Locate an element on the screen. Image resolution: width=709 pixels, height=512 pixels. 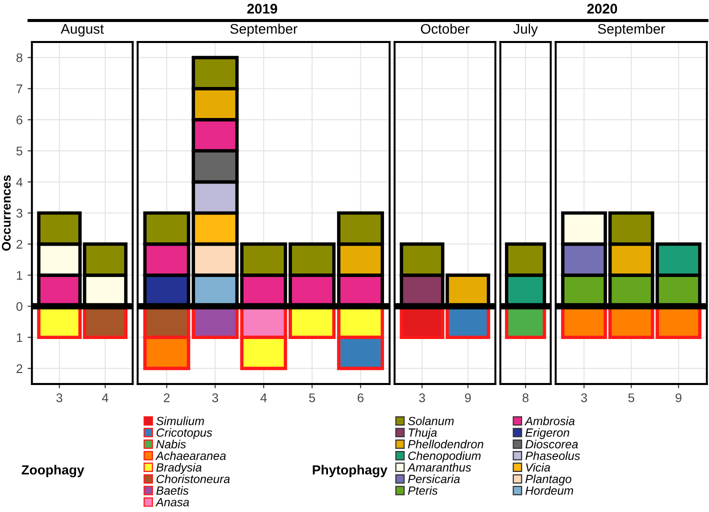
y-axis-title: Occurrences is located at coordinates (6, 213).